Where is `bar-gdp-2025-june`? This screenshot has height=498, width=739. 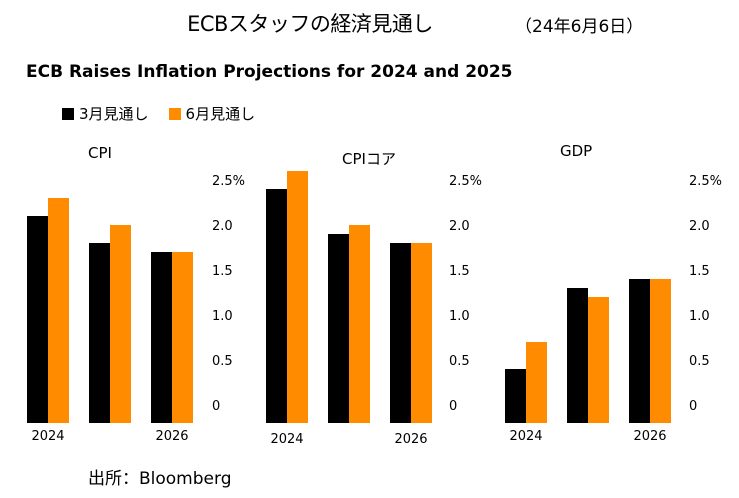
bar-gdp-2025-june is located at coordinates (598, 360).